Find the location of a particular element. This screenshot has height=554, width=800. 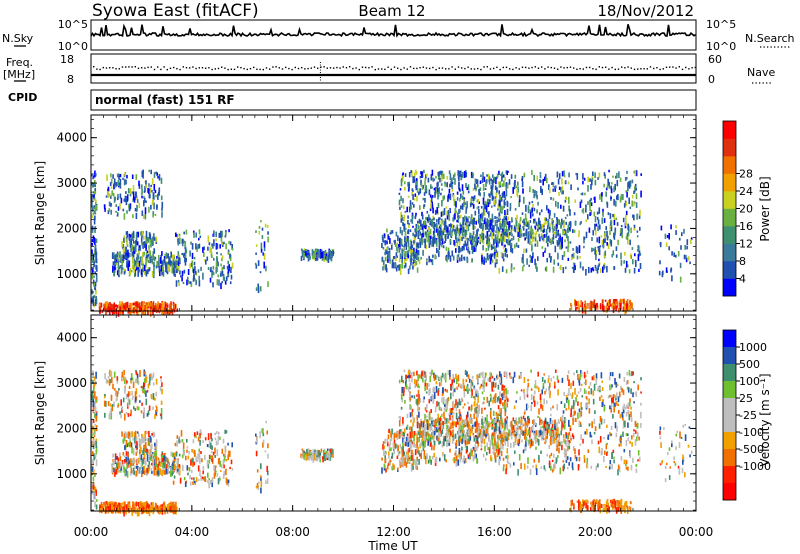

freq-left-tick-top: 18 is located at coordinates (67, 59).